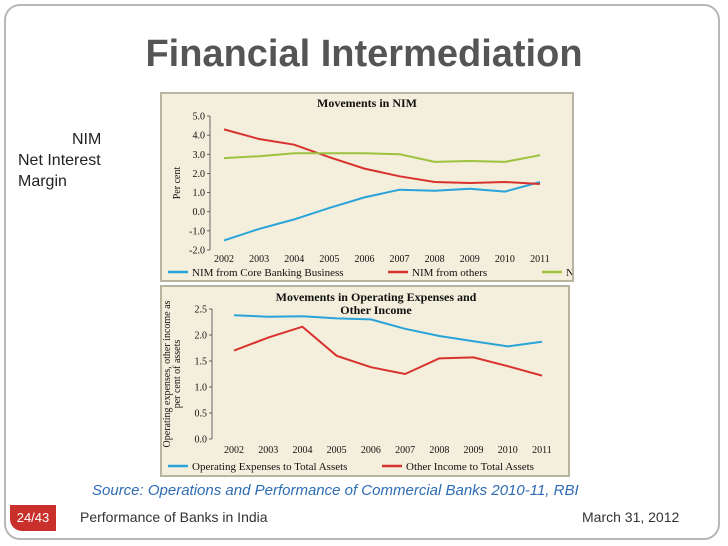 Image resolution: width=728 pixels, height=546 pixels. Describe the element at coordinates (174, 517) in the screenshot. I see `footer-title: Performance of Banks in India` at that location.